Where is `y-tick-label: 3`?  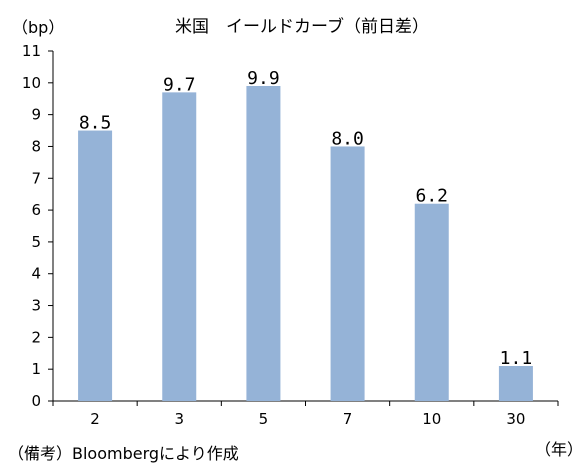 y-tick-label: 3 is located at coordinates (36, 306).